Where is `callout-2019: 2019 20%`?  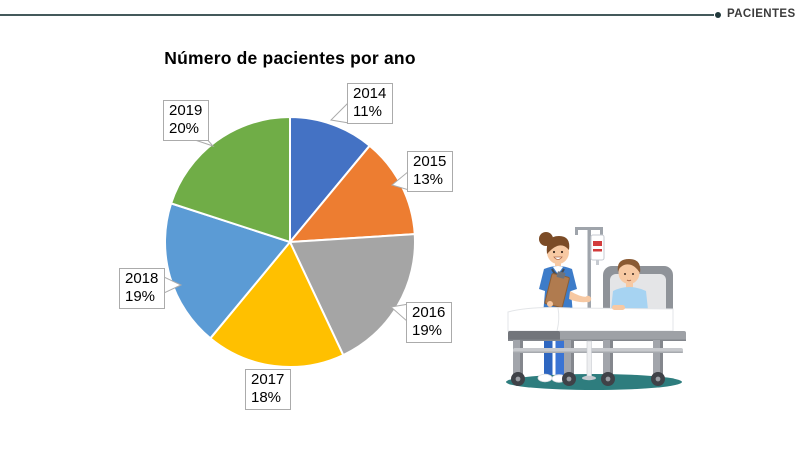
callout-2019: 2019 20% is located at coordinates (186, 120).